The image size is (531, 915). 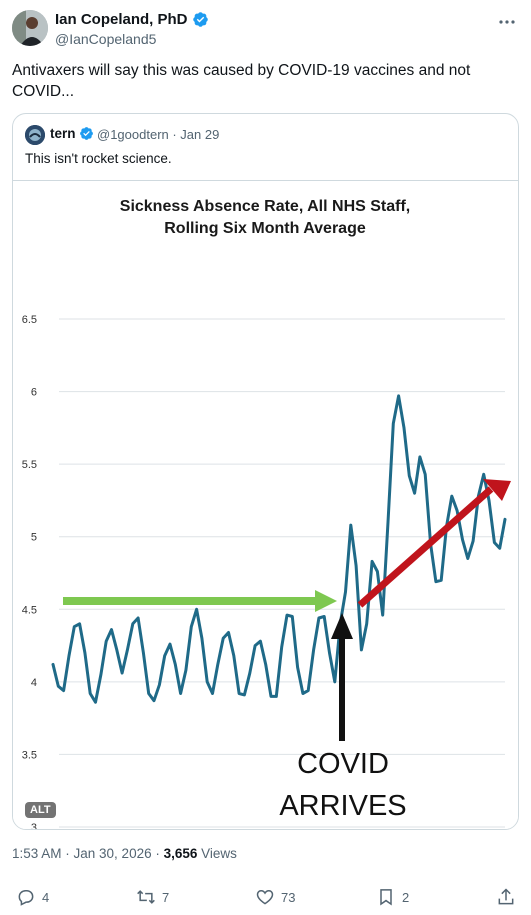 What do you see at coordinates (35, 135) in the screenshot?
I see `quote-author-avatar` at bounding box center [35, 135].